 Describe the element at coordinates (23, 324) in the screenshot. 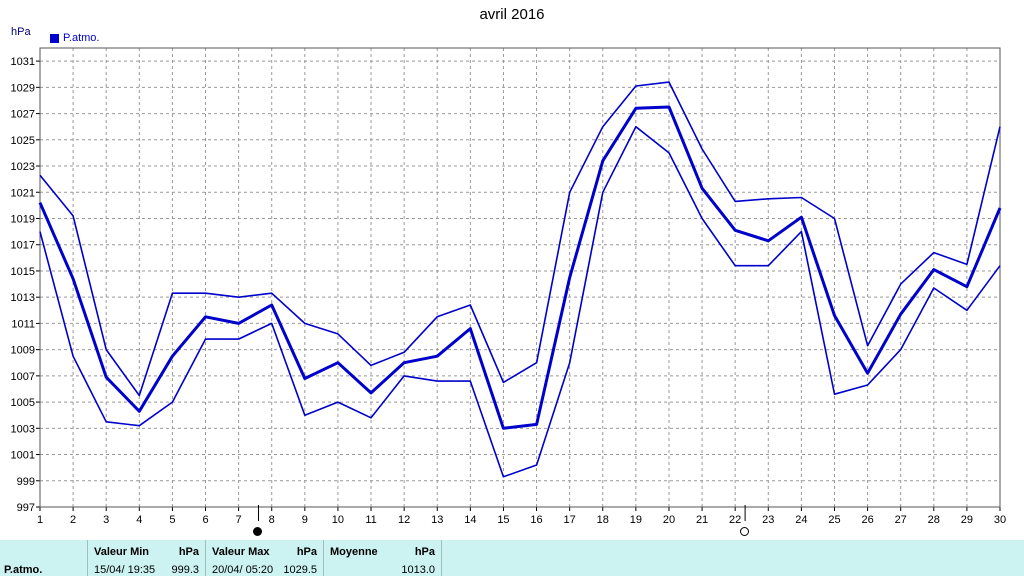

I see `y-tick-label: 1011` at that location.